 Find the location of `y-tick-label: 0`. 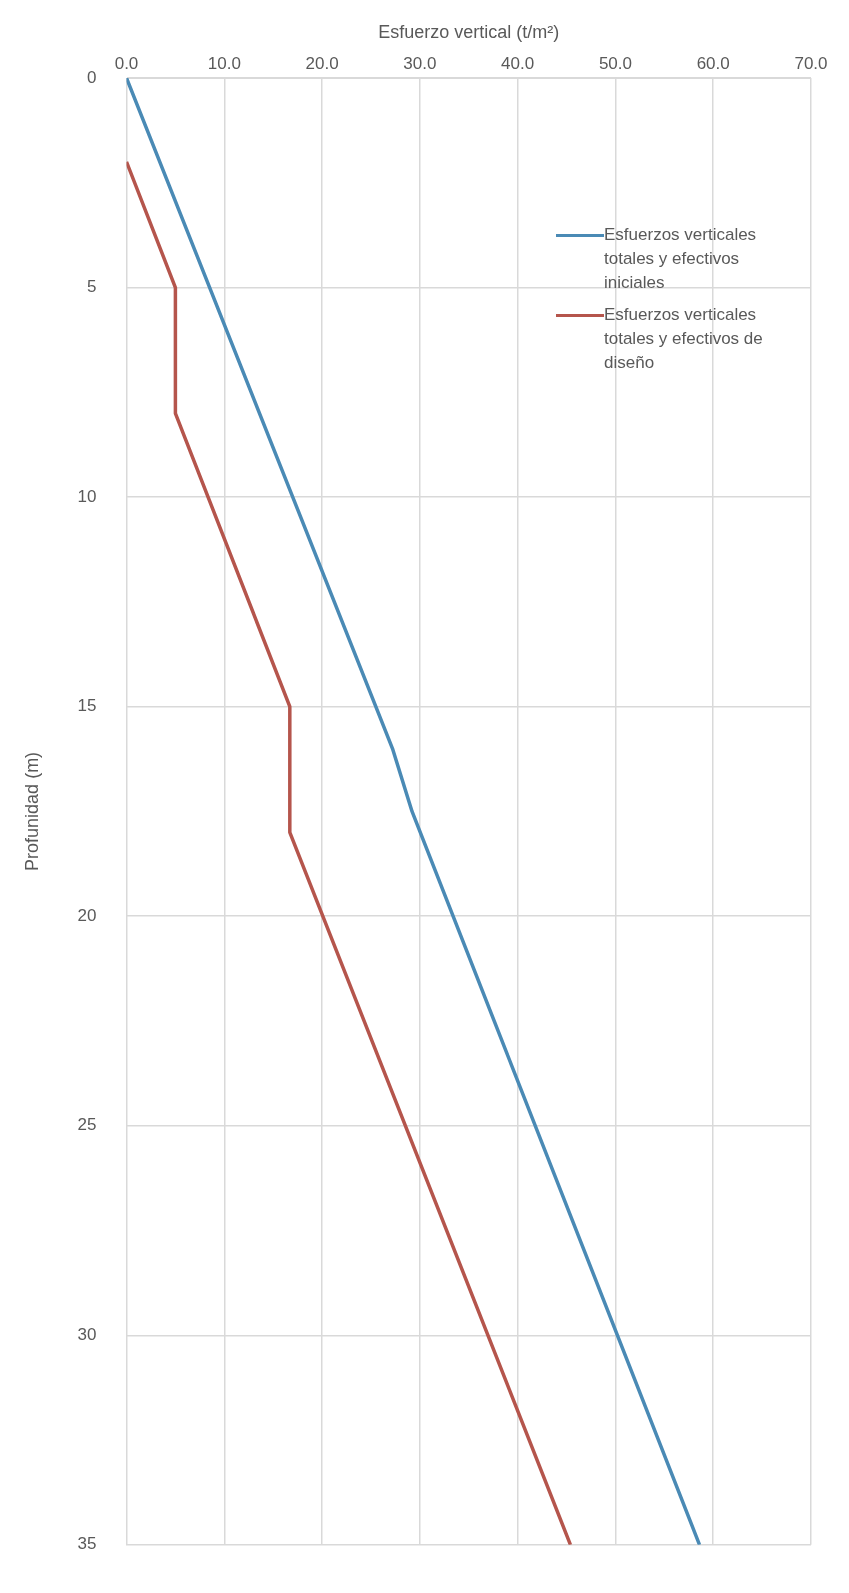

y-tick-label: 0 is located at coordinates (92, 77).